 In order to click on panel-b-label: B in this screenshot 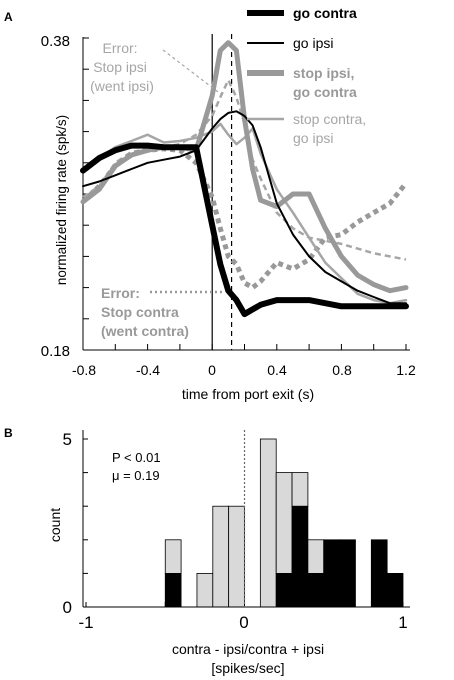, I will do `click(8, 433)`.